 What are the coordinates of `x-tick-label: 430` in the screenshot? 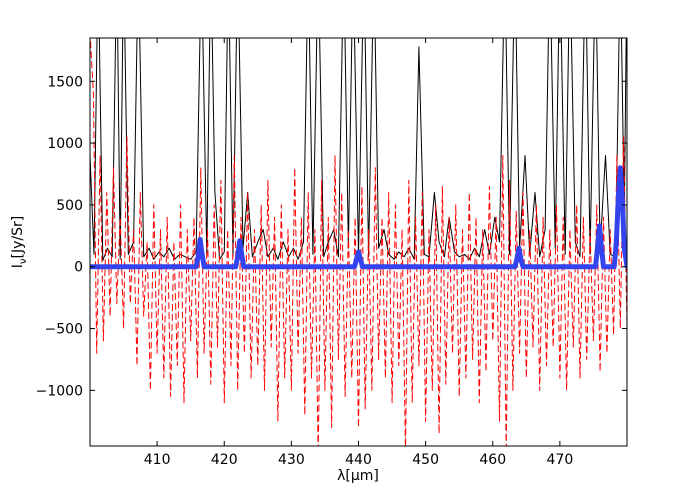 It's located at (291, 460).